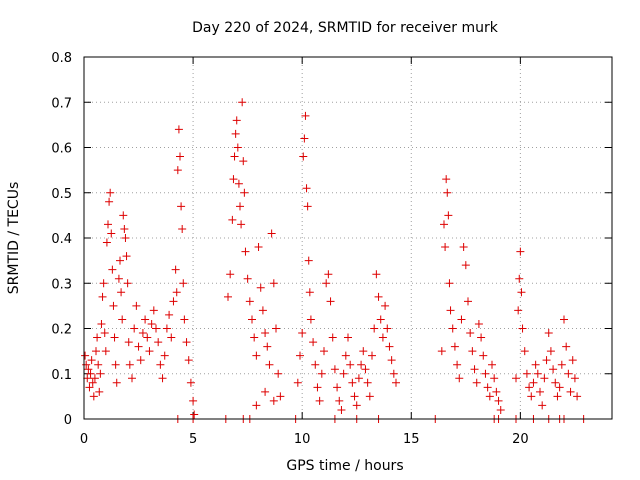 This screenshot has height=480, width=640. I want to click on x-tick-label: 0, so click(84, 439).